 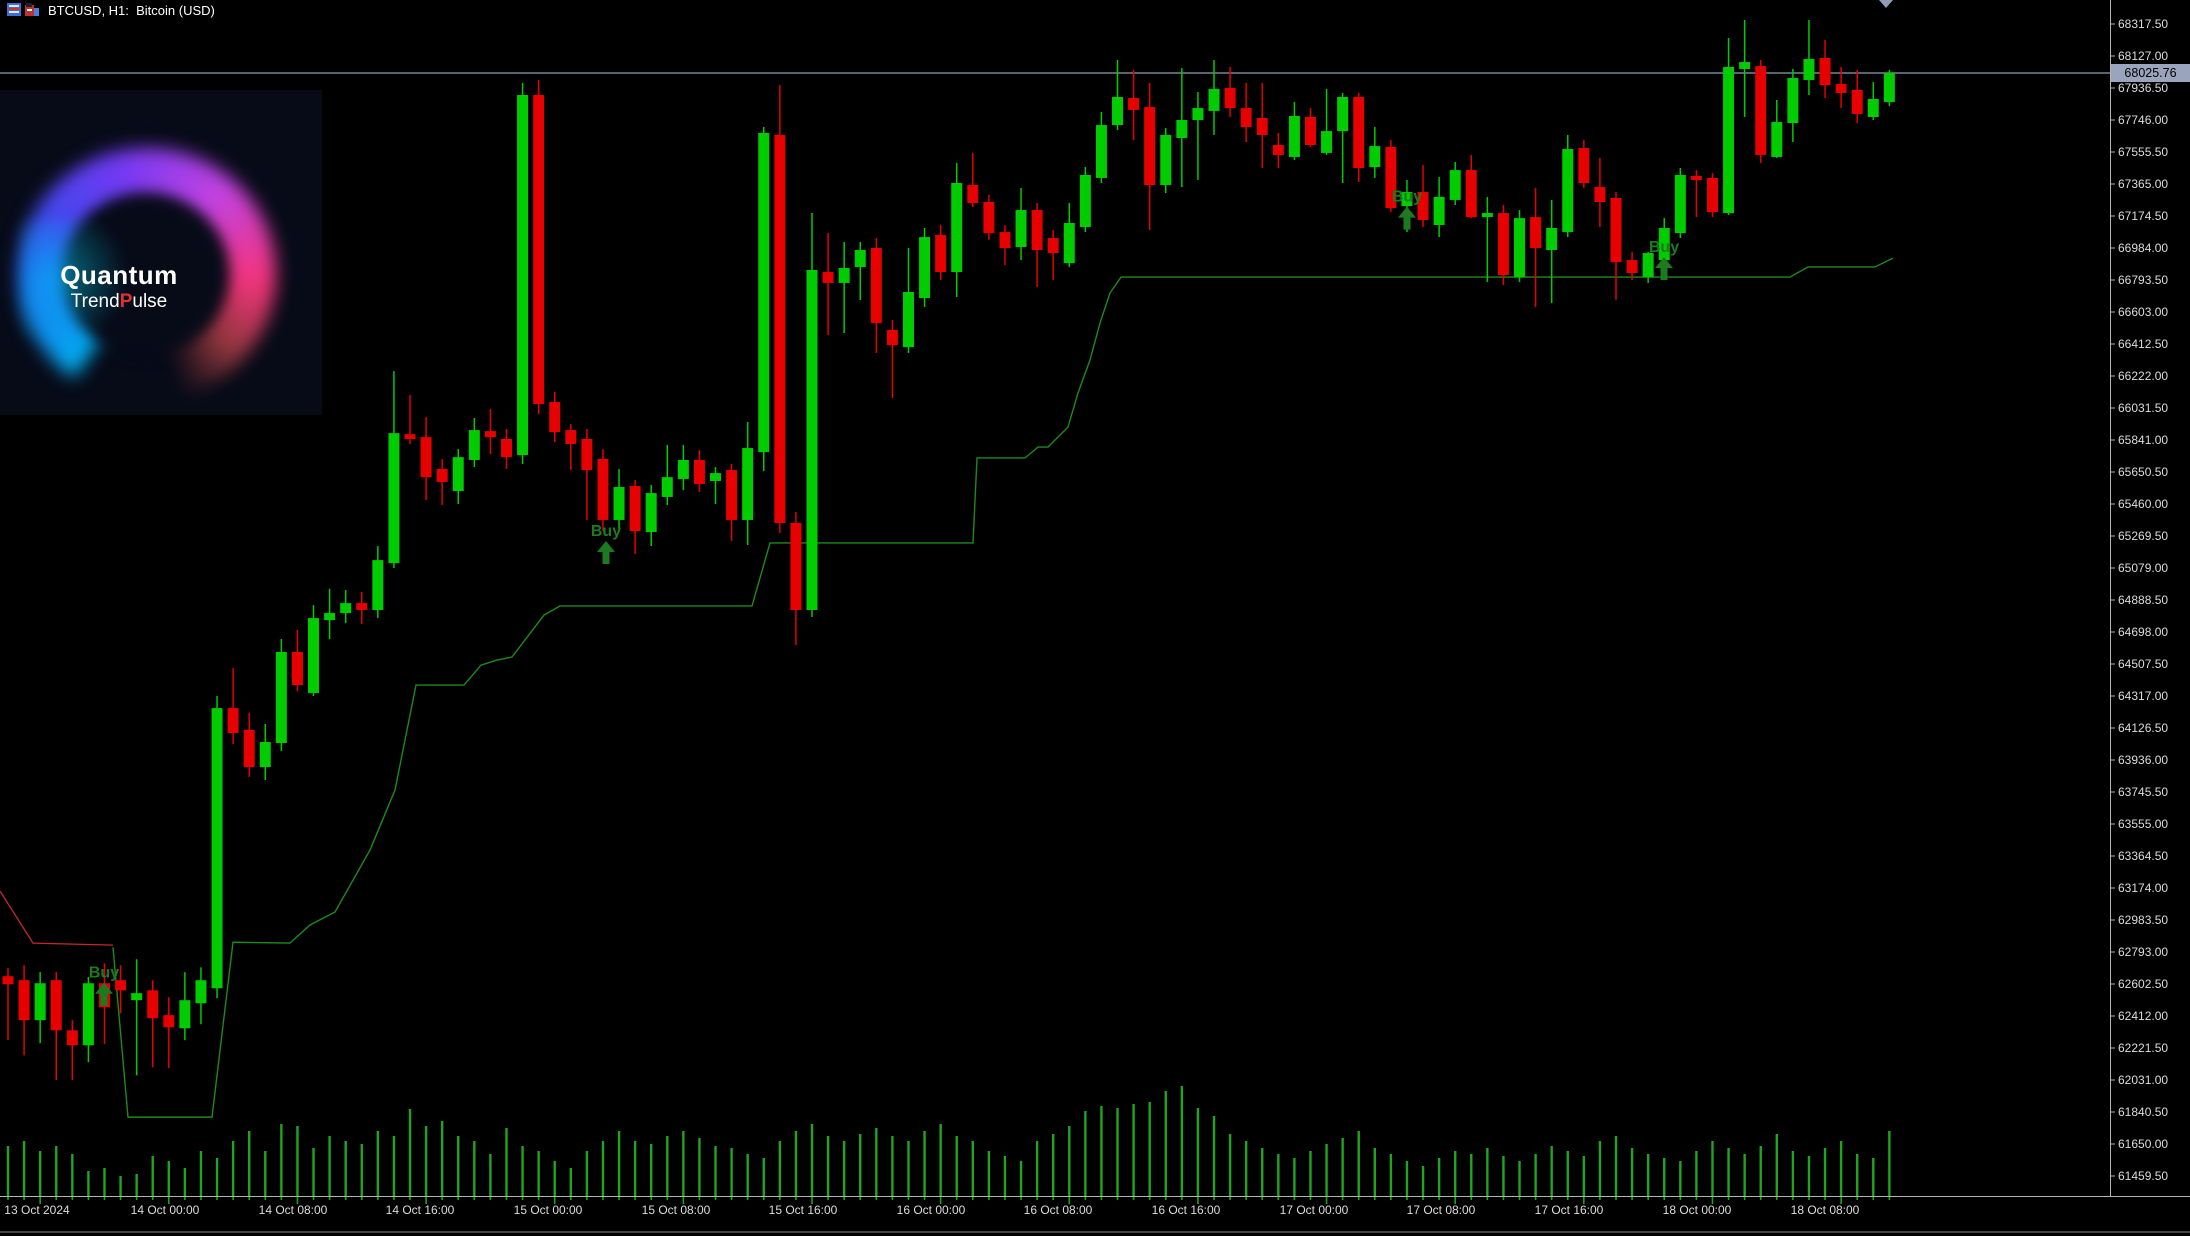 What do you see at coordinates (2143, 1016) in the screenshot?
I see `price-axis-label: 62412.00` at bounding box center [2143, 1016].